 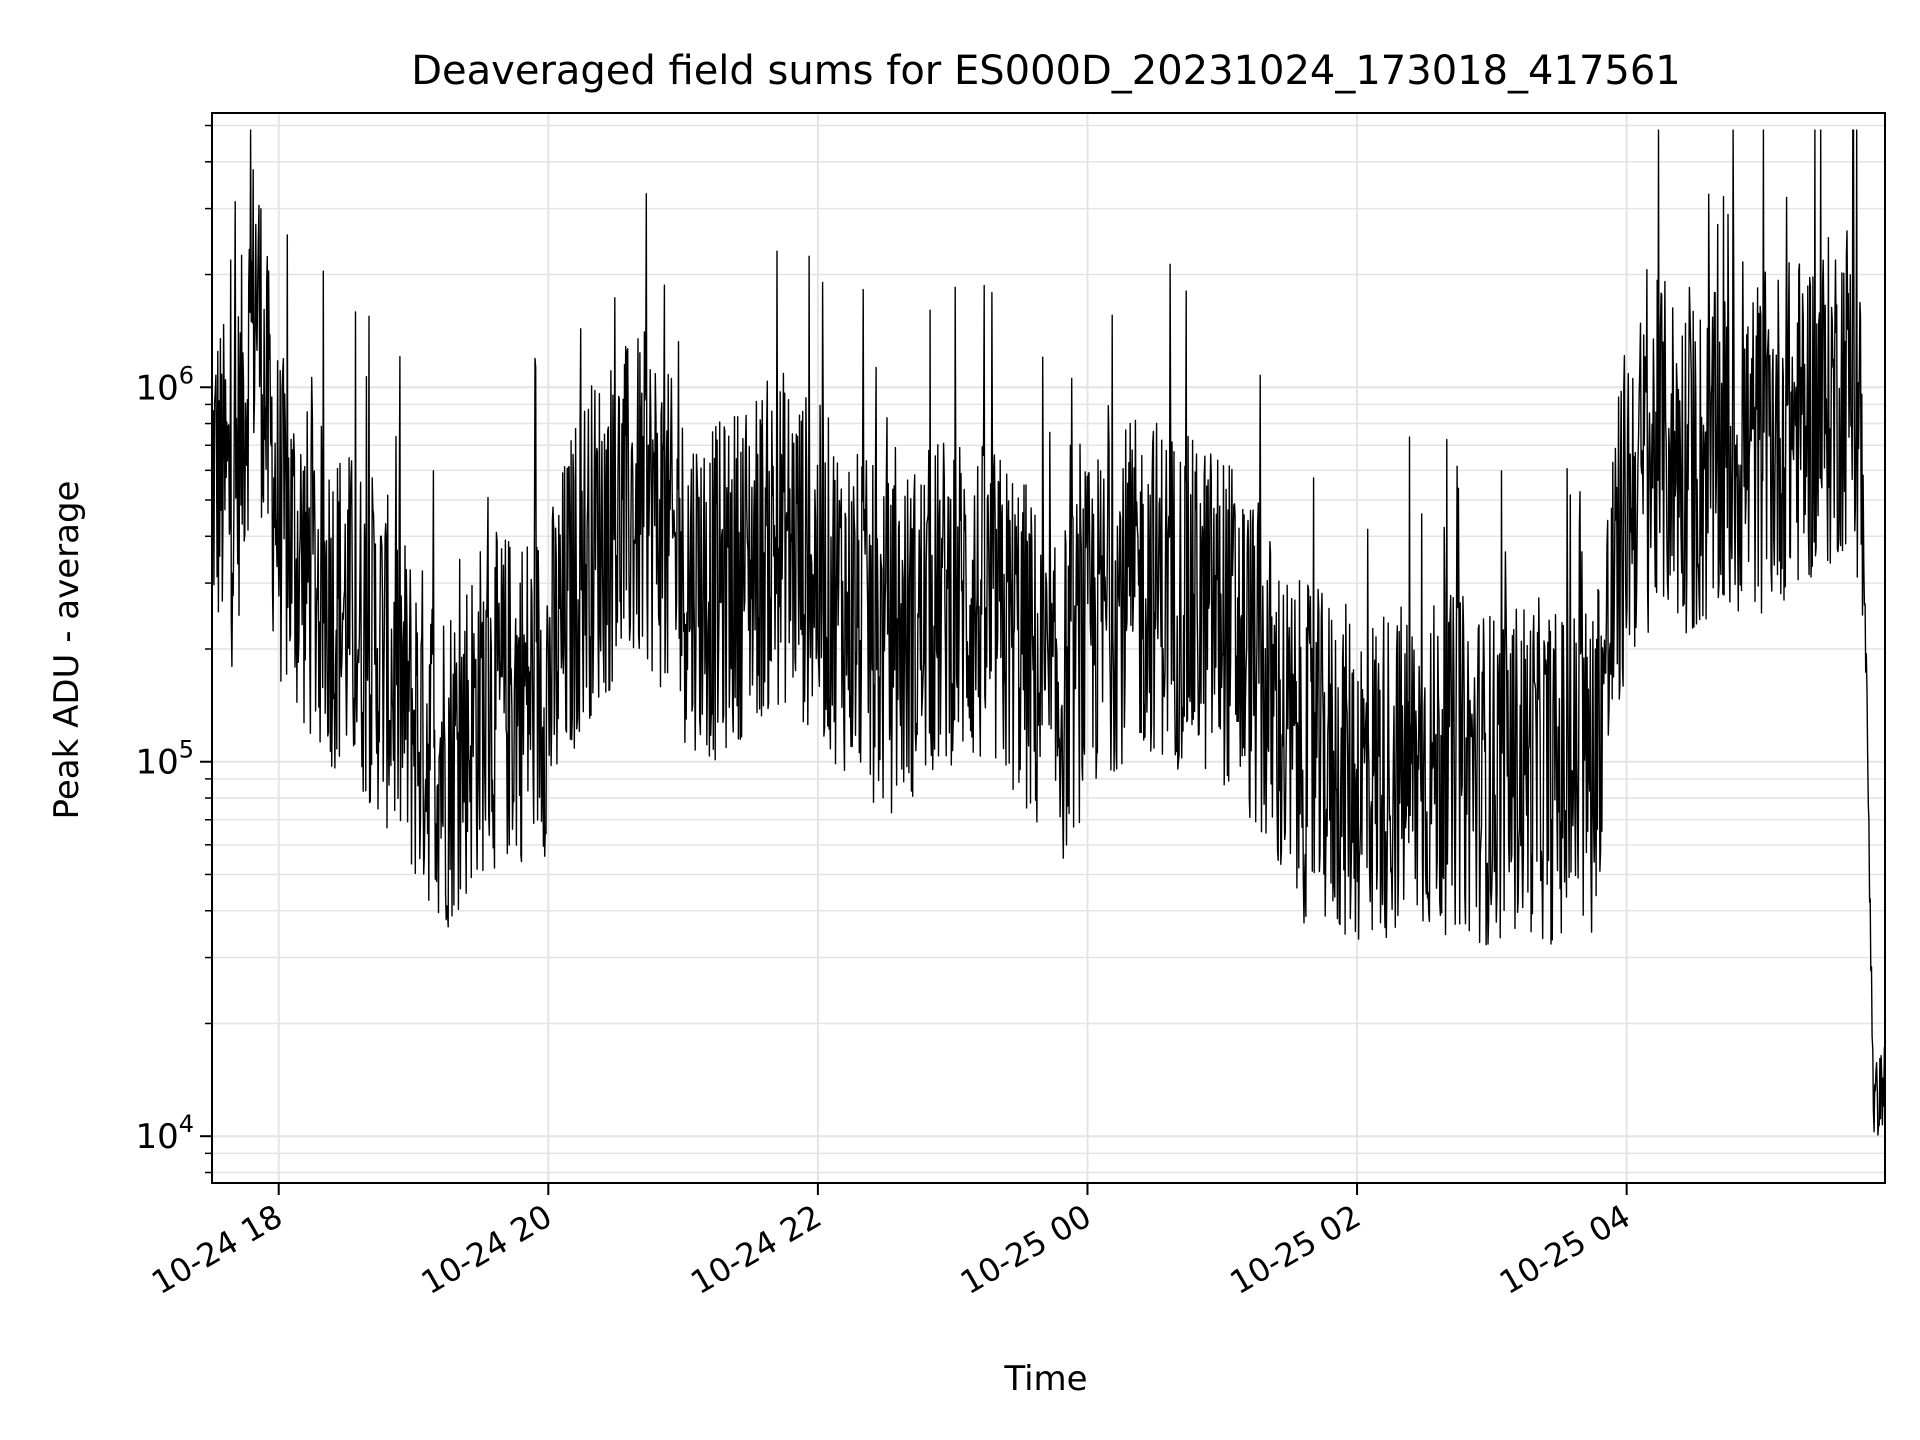 I want to click on y-ticks: 10⁴ 10⁵ 10⁶, so click(x=173, y=759).